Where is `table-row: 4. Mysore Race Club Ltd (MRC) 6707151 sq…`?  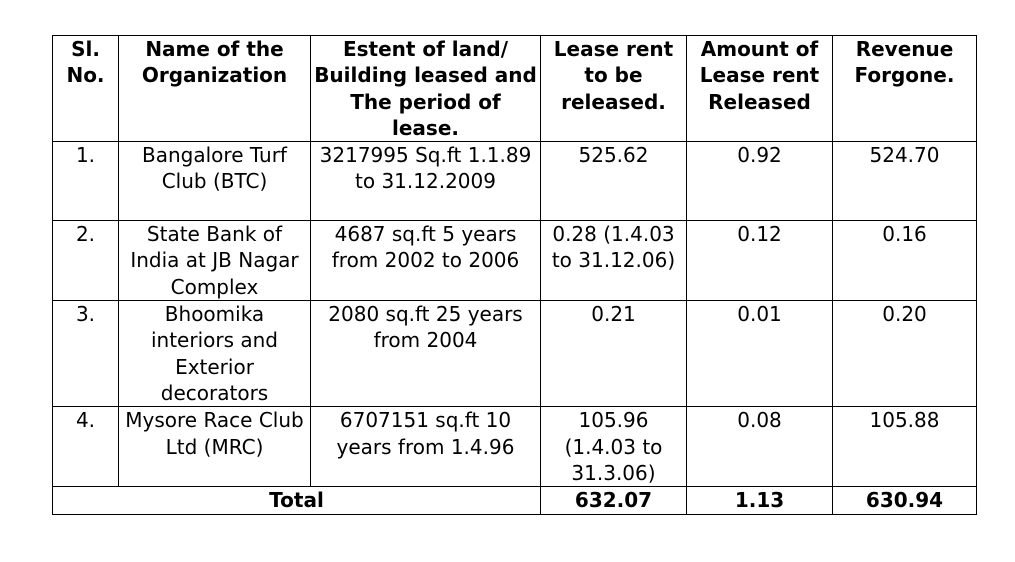 table-row: 4. Mysore Race Club Ltd (MRC) 6707151 sq… is located at coordinates (514, 447).